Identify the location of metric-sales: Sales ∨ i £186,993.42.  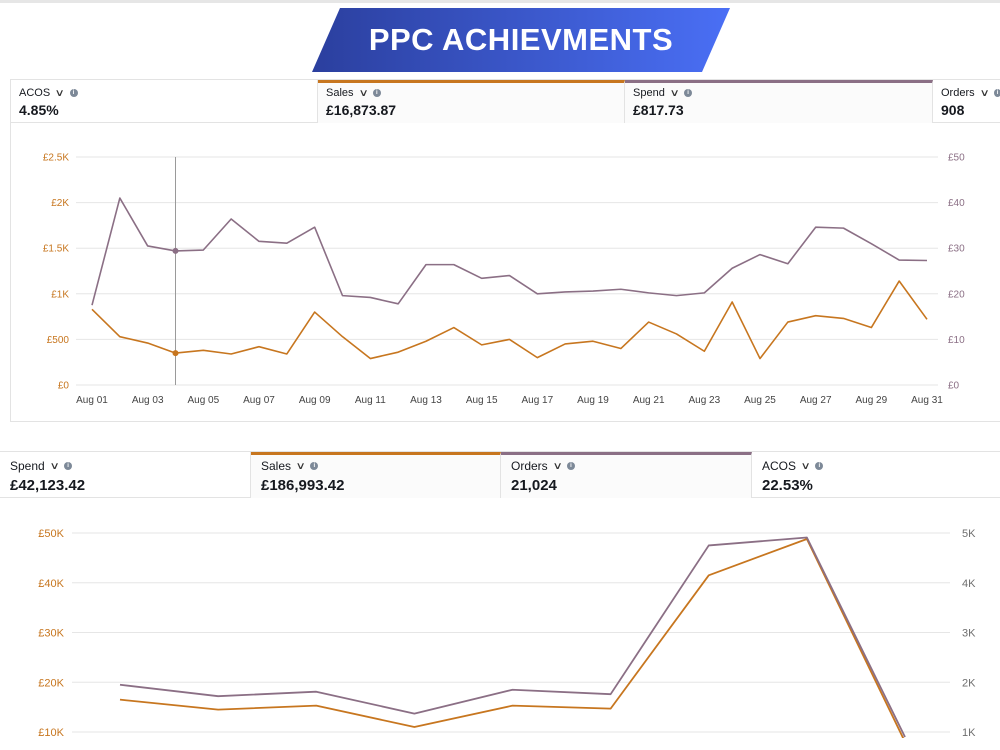
(376, 475).